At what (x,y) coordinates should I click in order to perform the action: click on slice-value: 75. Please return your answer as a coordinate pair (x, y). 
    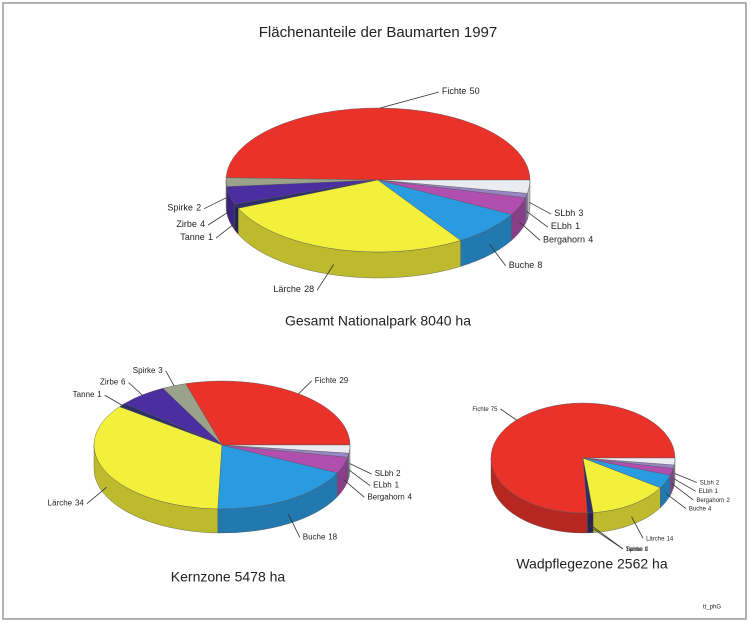
    Looking at the image, I should click on (494, 410).